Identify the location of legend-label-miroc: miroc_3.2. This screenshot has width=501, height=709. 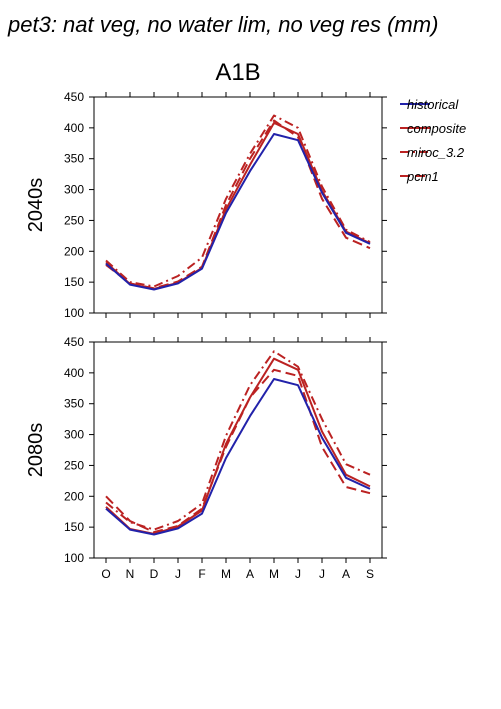
(436, 152).